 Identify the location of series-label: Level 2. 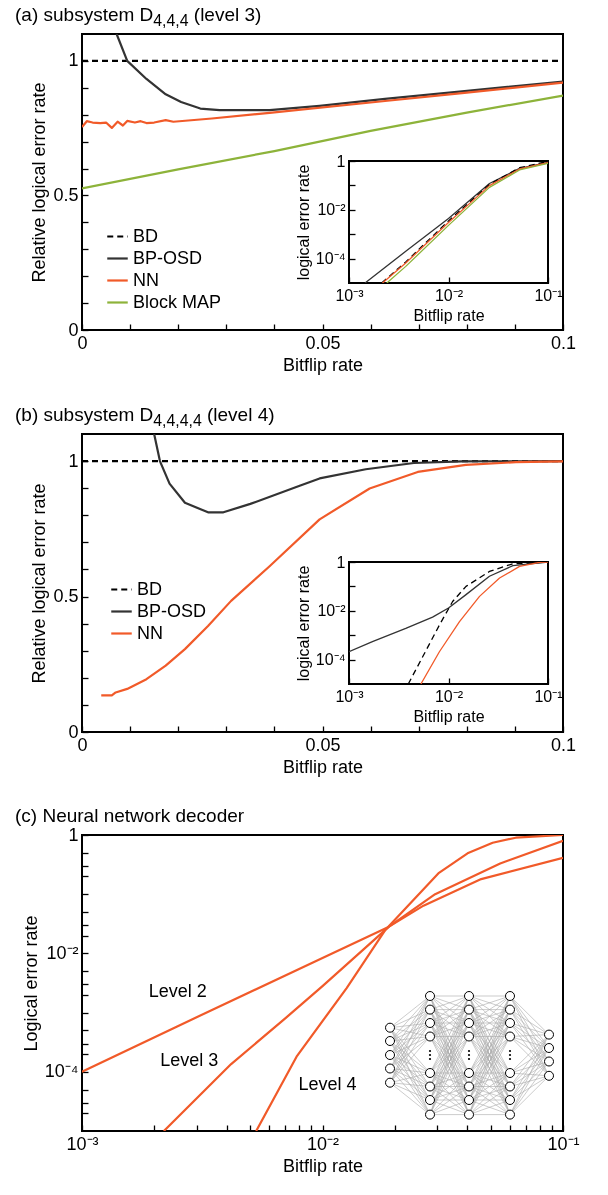
(177, 991).